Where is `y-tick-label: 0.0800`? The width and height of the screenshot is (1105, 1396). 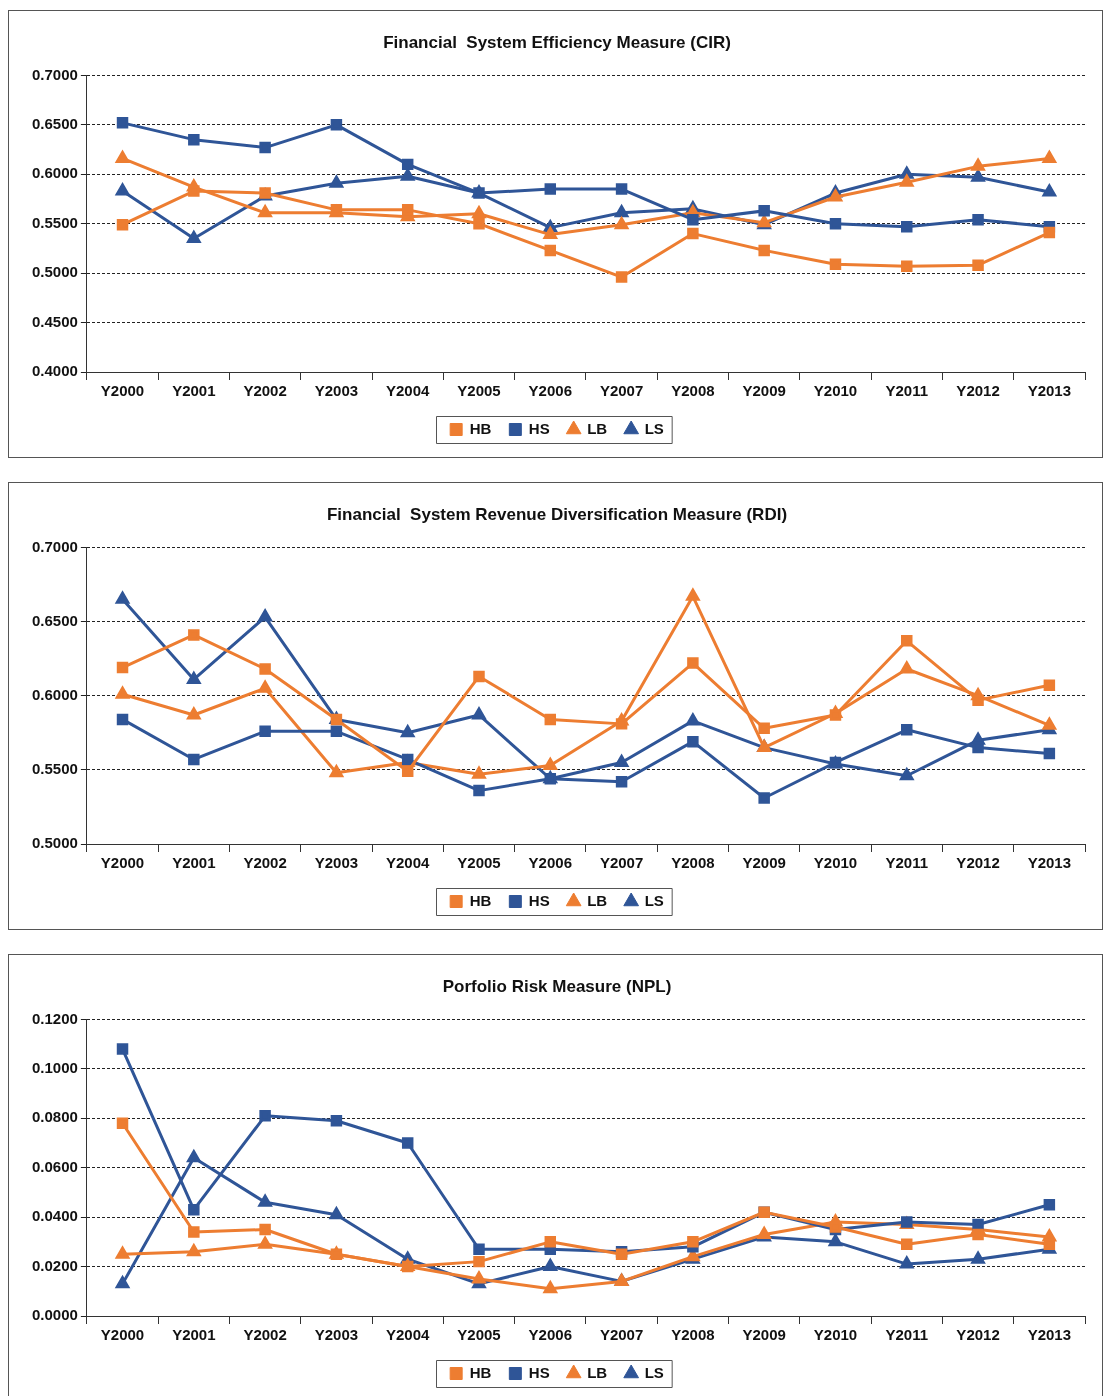
y-tick-label: 0.0800 is located at coordinates (54, 1117).